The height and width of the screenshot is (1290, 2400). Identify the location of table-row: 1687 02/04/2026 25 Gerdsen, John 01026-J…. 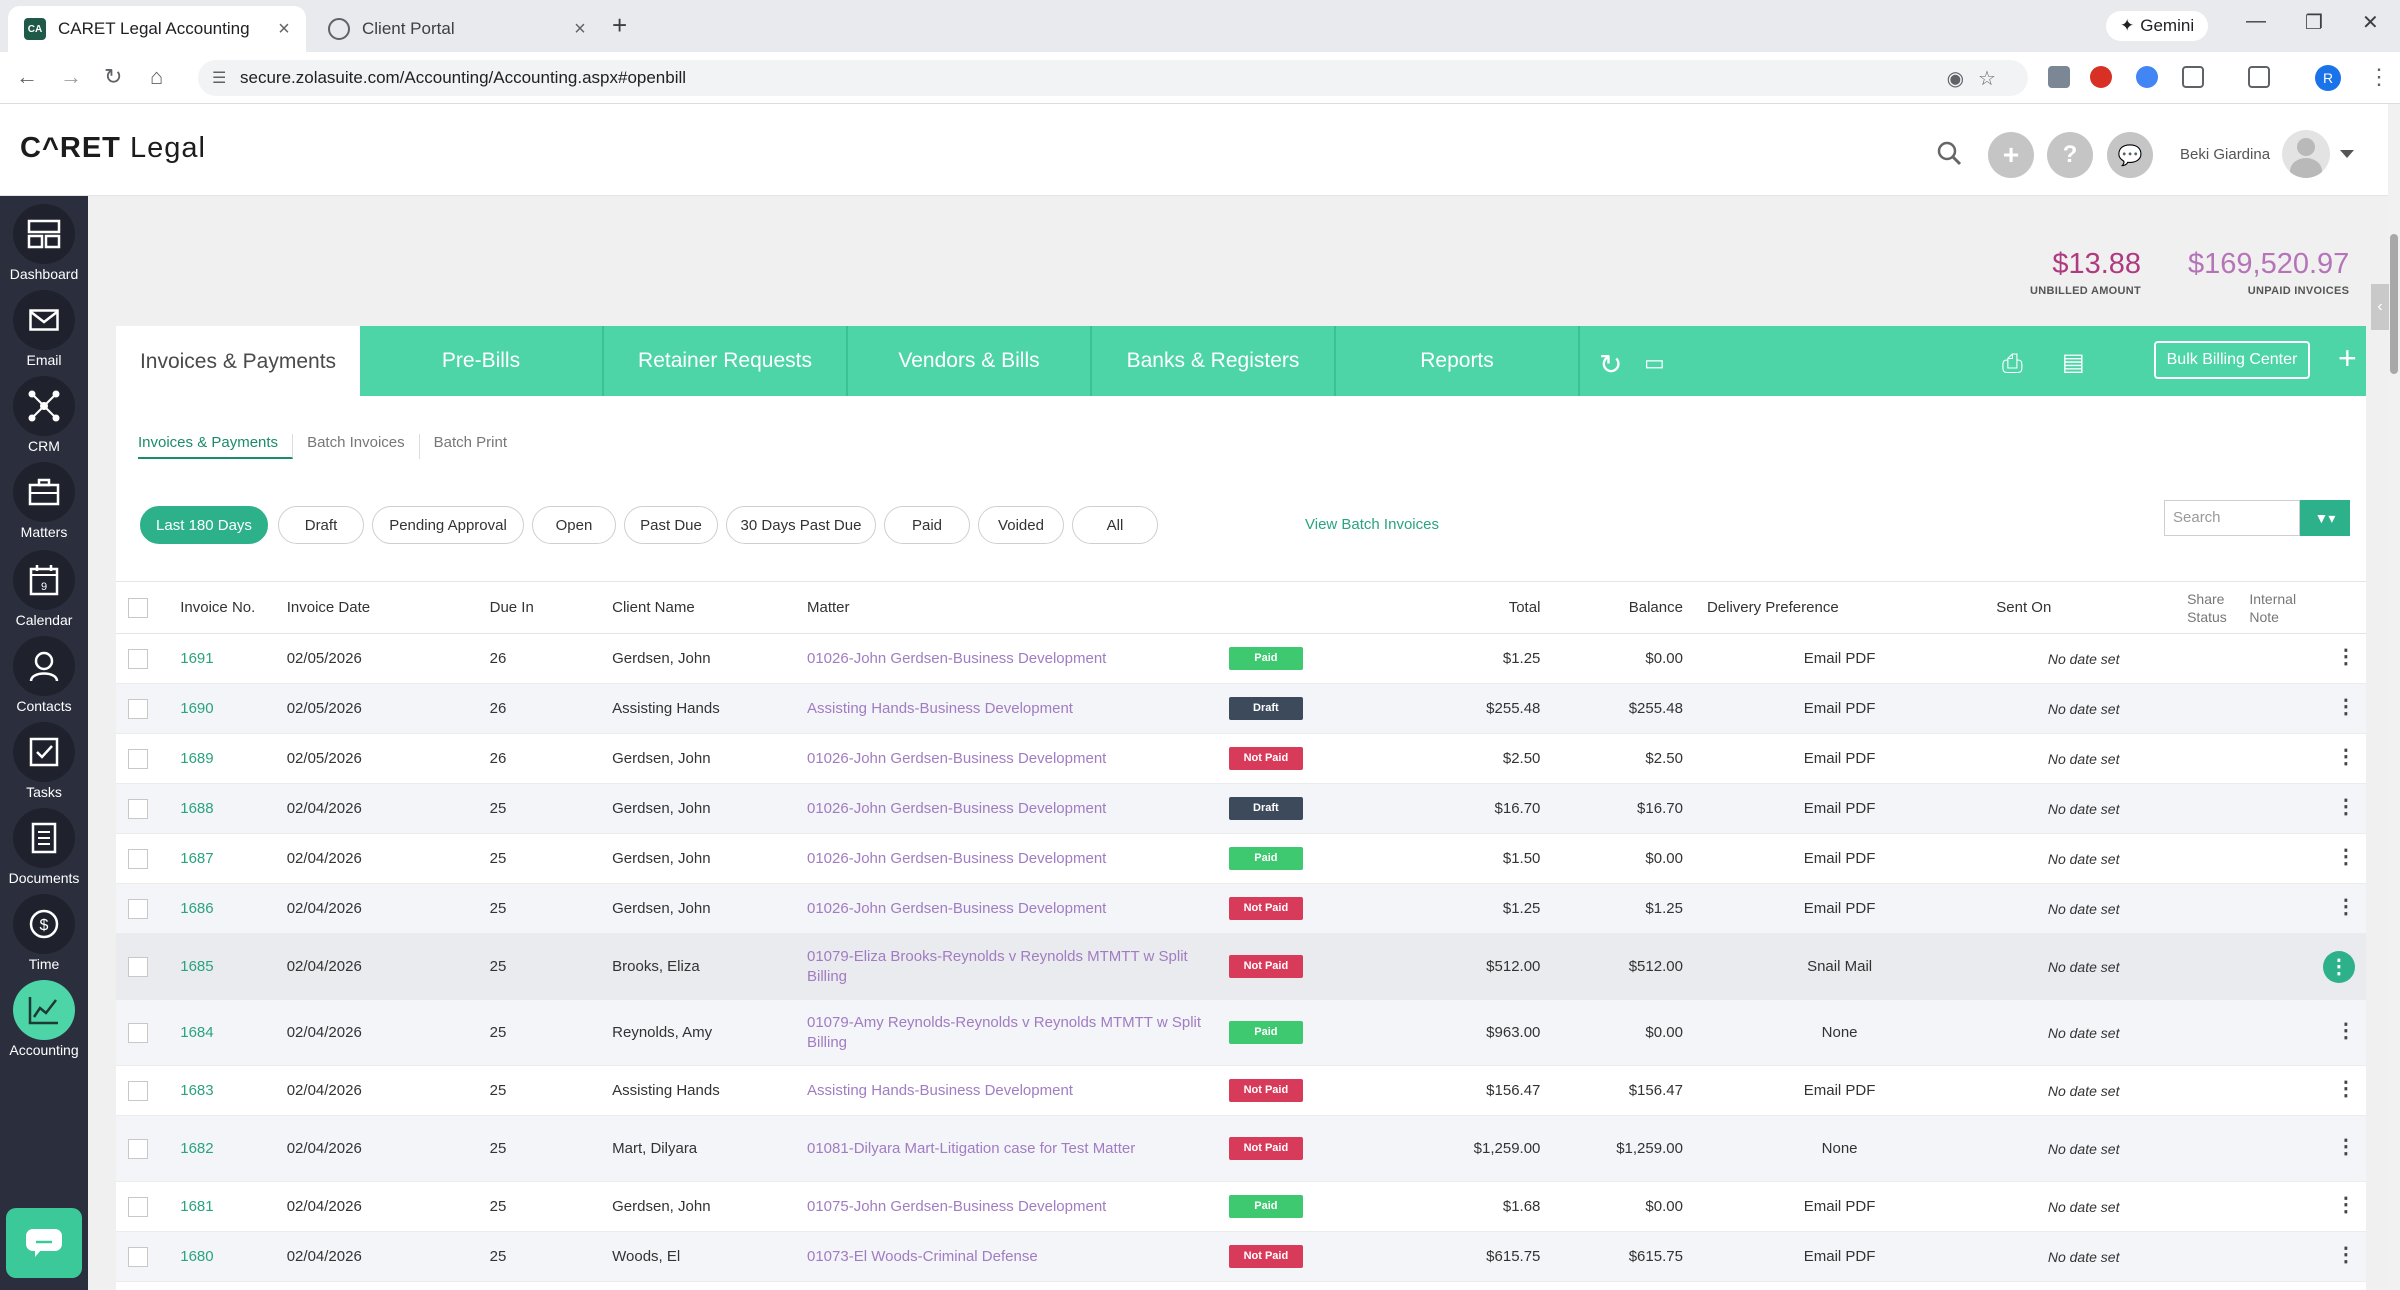
(1241, 858).